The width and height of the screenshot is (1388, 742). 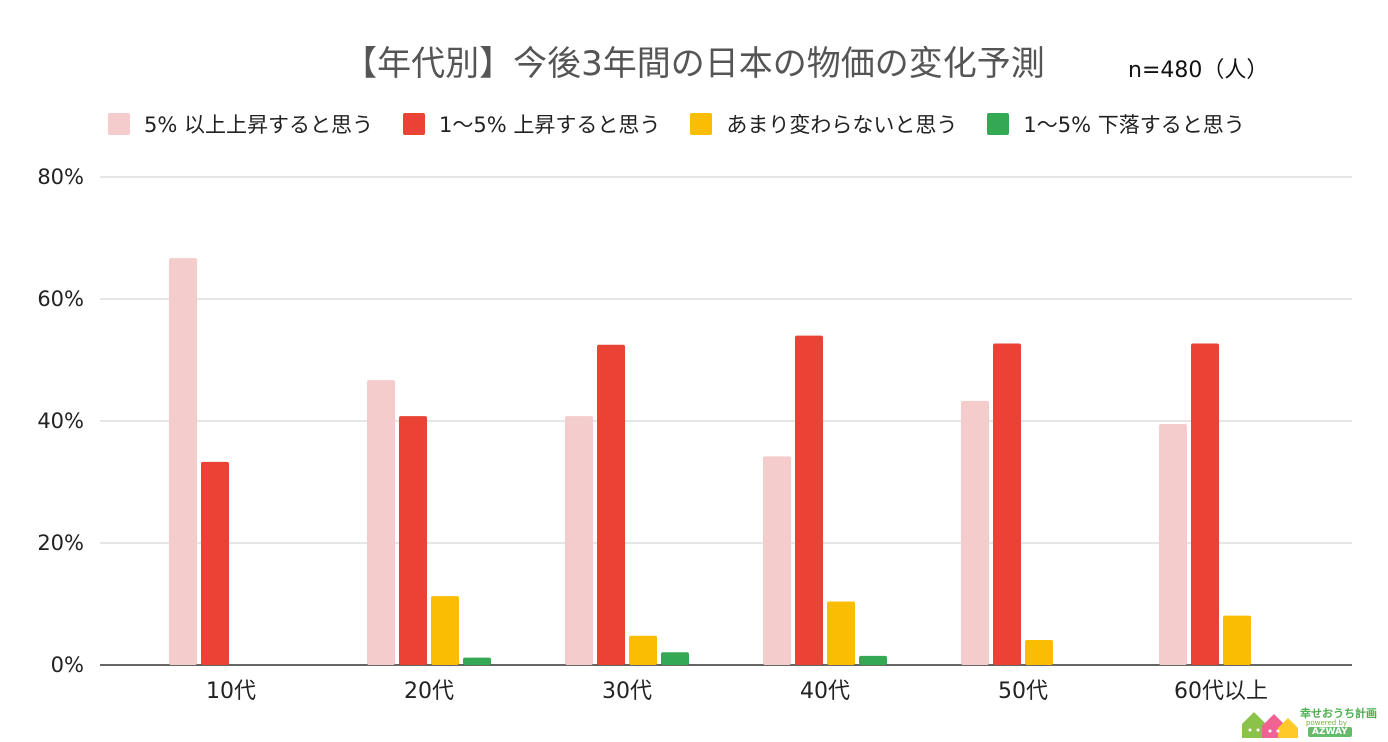 What do you see at coordinates (1198, 70) in the screenshot?
I see `sample-size-label: n=480（人）` at bounding box center [1198, 70].